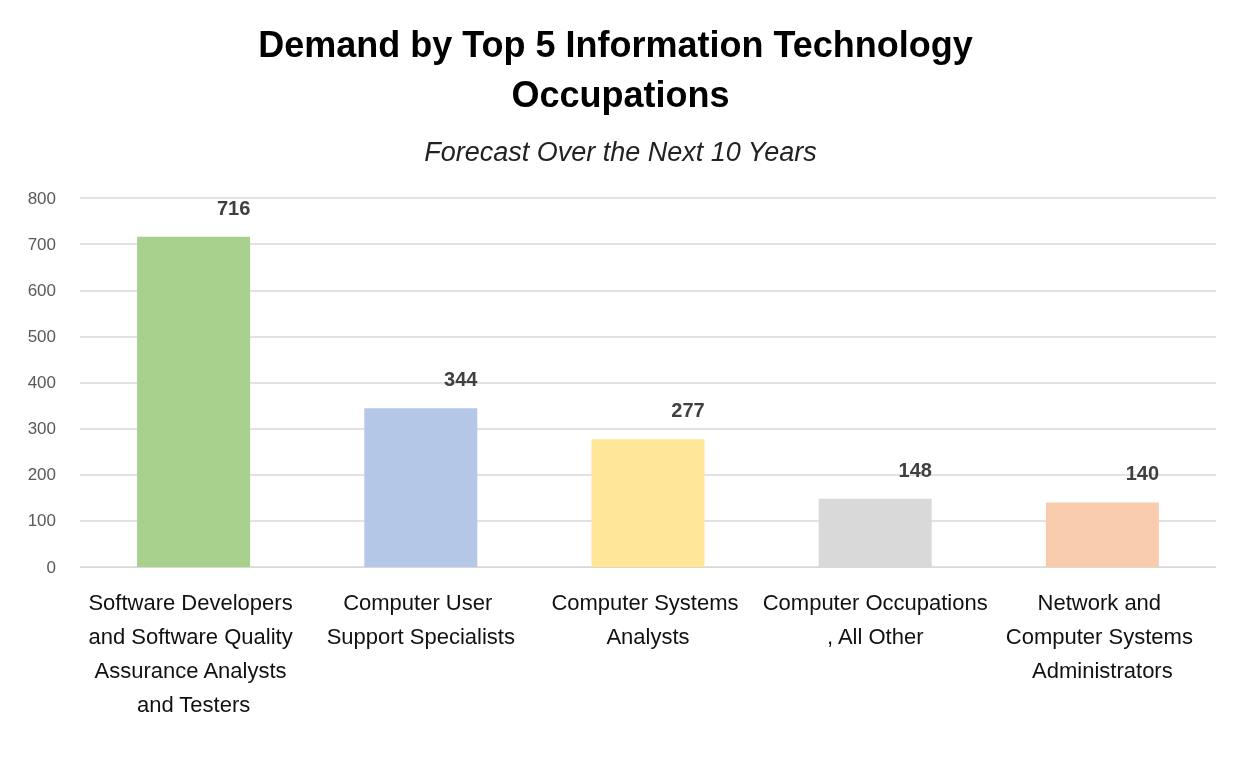 The image size is (1241, 775). I want to click on x-tick-label: Network and Computer Systems Administrators, so click(1102, 636).